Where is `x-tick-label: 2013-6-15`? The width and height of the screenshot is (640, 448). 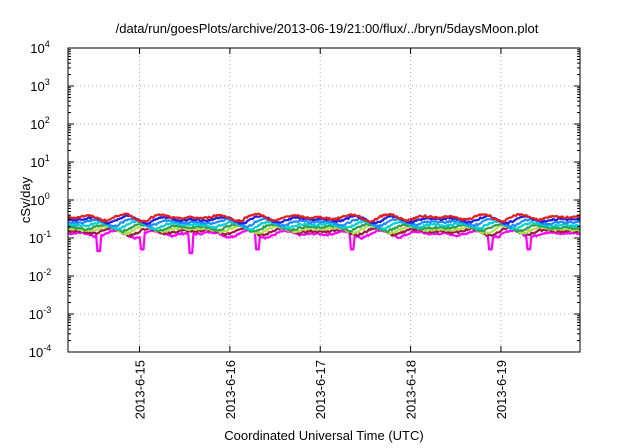
x-tick-label: 2013-6-15 is located at coordinates (140, 389).